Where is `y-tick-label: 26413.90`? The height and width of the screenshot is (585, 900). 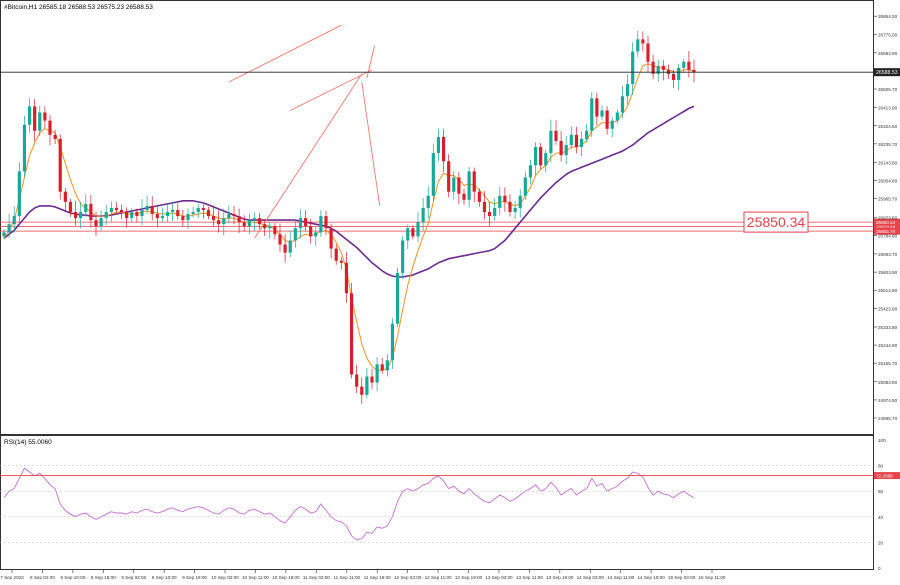
y-tick-label: 26413.90 is located at coordinates (888, 108).